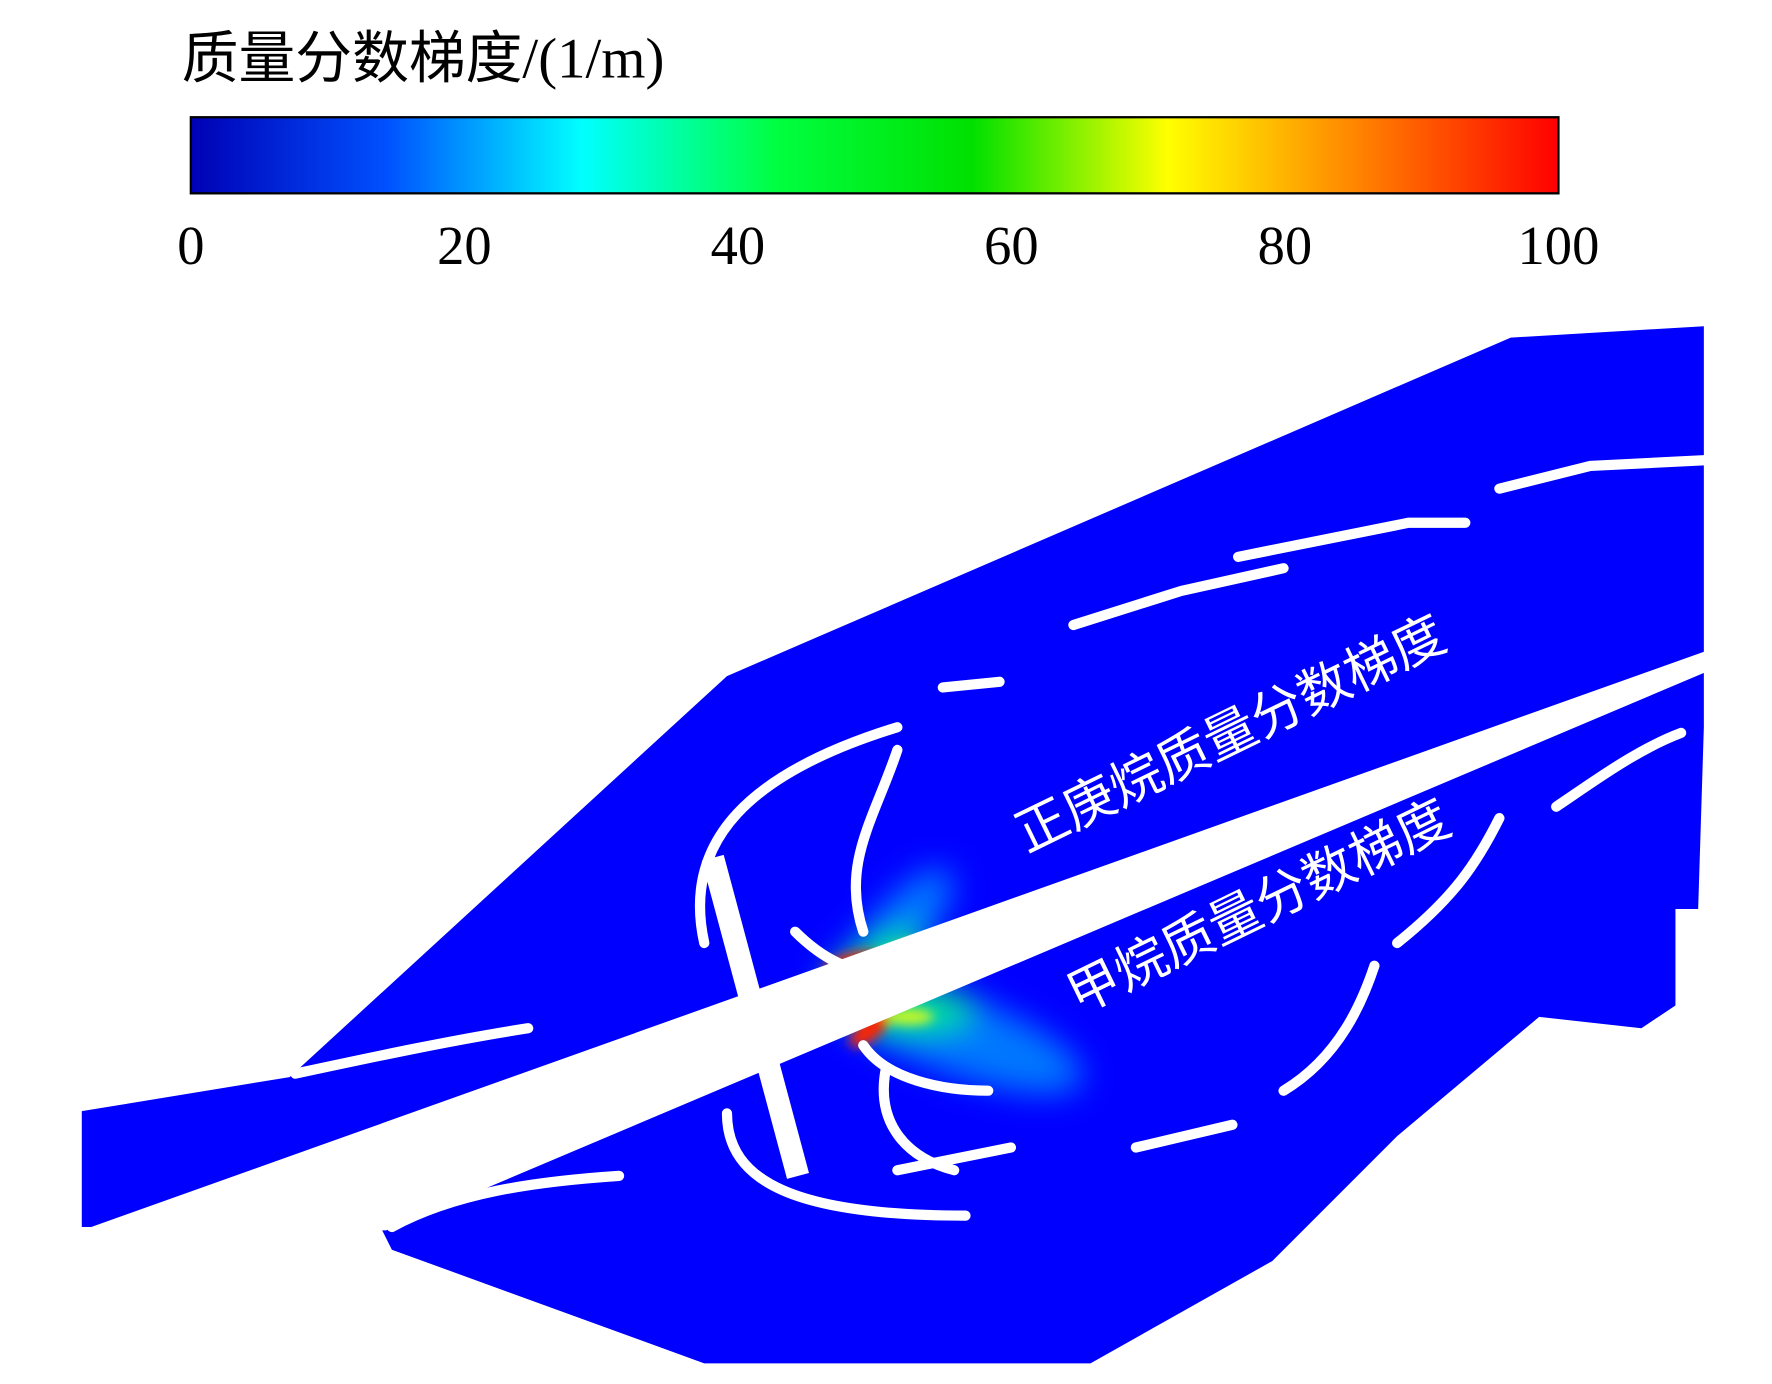 This screenshot has width=1772, height=1384. What do you see at coordinates (1285, 245) in the screenshot?
I see `colorbar-tick-label: 80` at bounding box center [1285, 245].